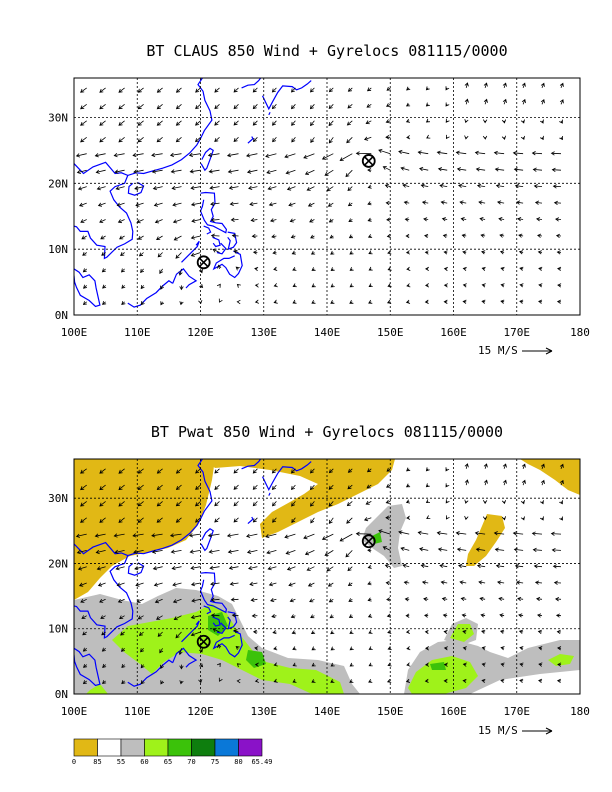 This screenshot has width=612, height=792. Describe the element at coordinates (74, 711) in the screenshot. I see `lon-tick-label: 100E` at that location.